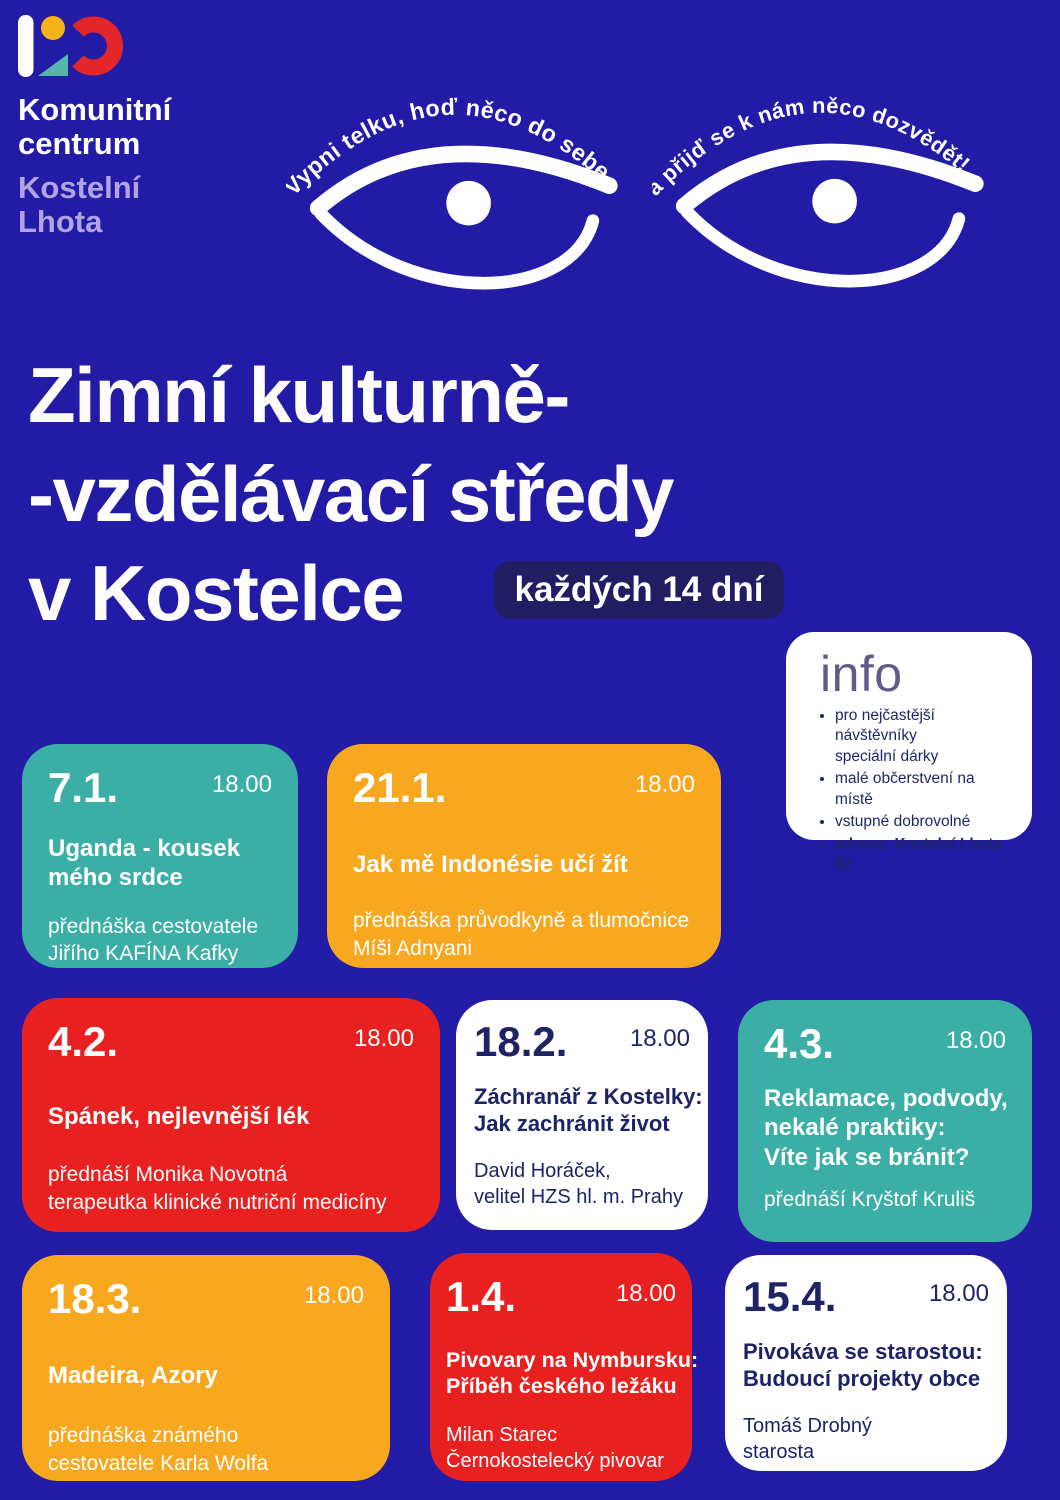 The height and width of the screenshot is (1500, 1060). I want to click on event-speaker: Tomáš Drobný starosta, so click(807, 1438).